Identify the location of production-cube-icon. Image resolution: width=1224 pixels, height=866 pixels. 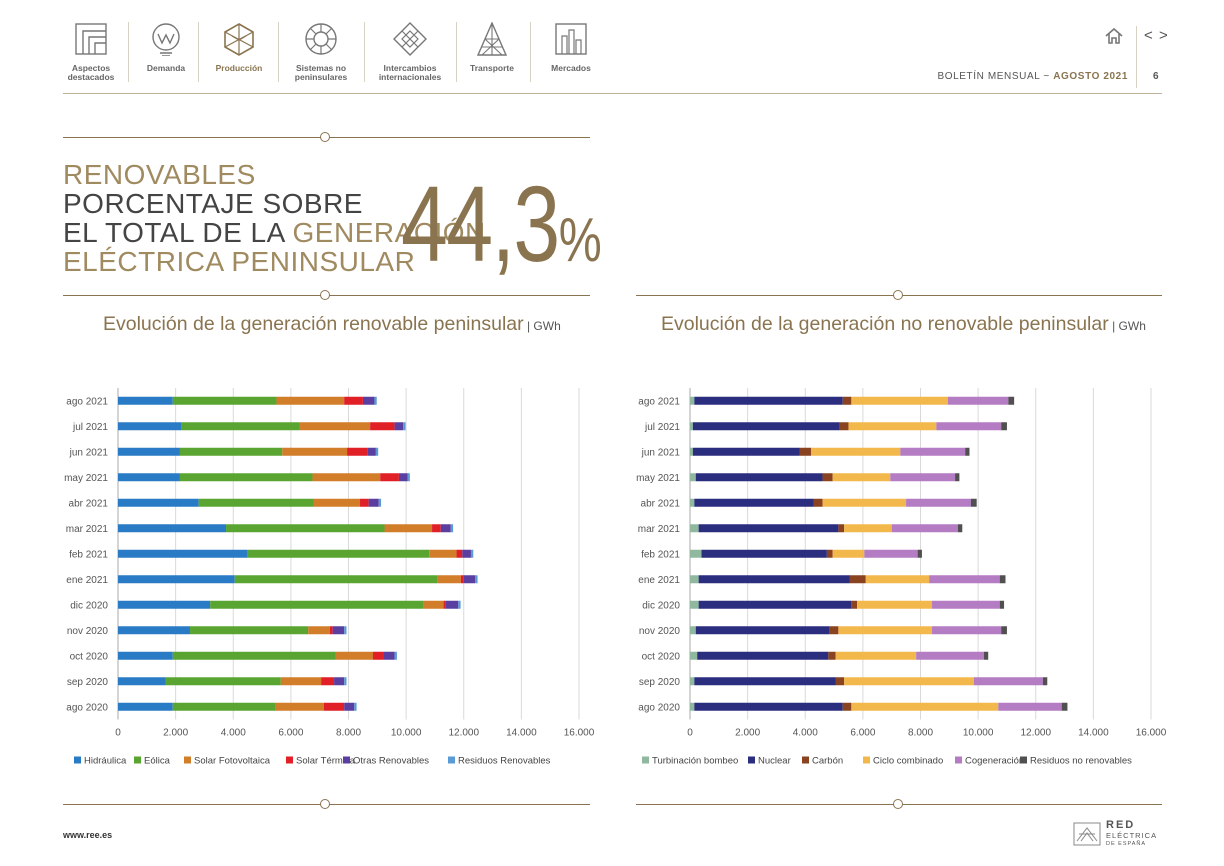
(239, 39).